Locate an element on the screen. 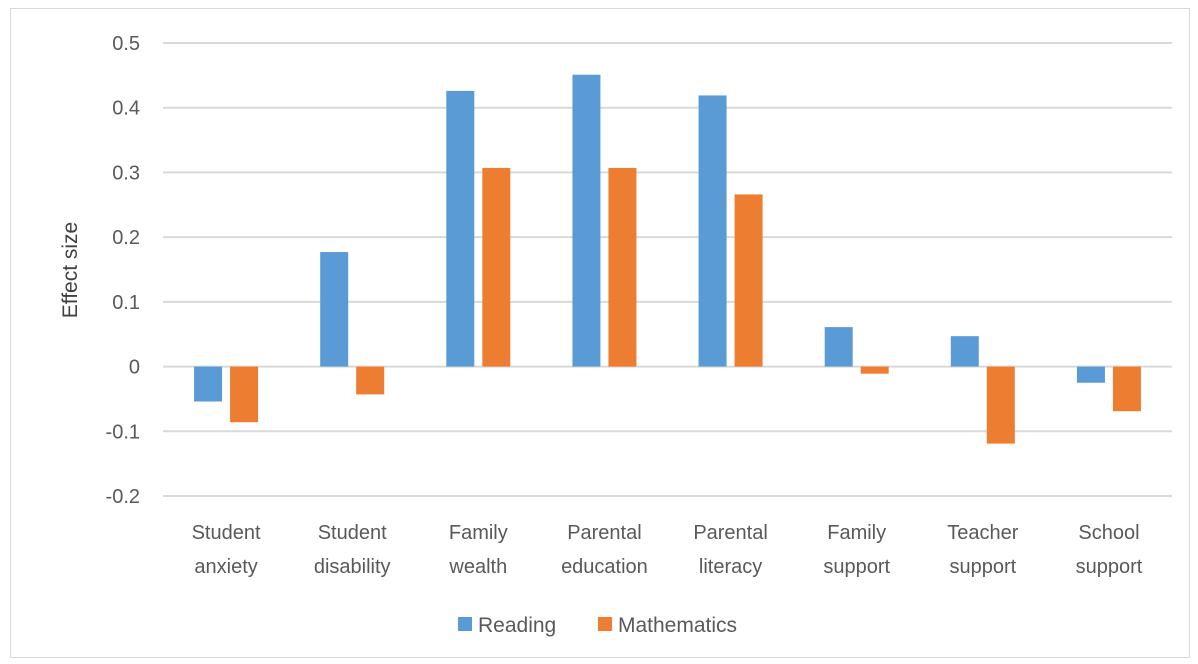 This screenshot has width=1198, height=664. y-axis-ticks: 0.5 0.4 0.3 0.2 0.1 0 -0.1 -0.2 is located at coordinates (123, 270).